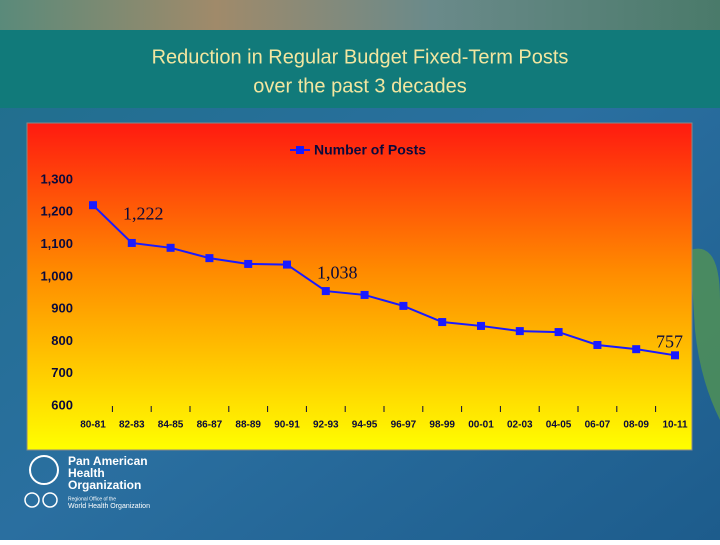 The width and height of the screenshot is (720, 545). What do you see at coordinates (62, 308) in the screenshot?
I see `y-tick-label: 900` at bounding box center [62, 308].